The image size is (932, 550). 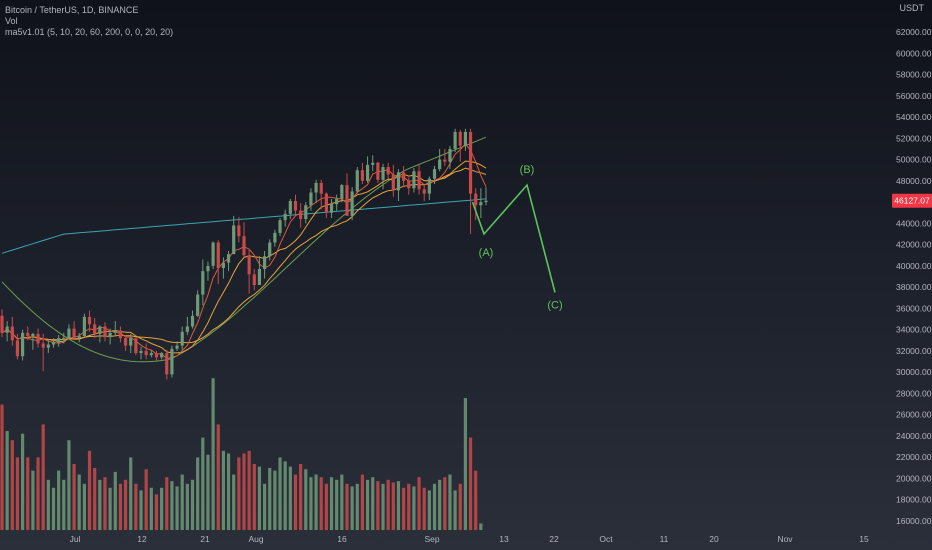 I want to click on y-tick-label: 60000.00, so click(x=914, y=53).